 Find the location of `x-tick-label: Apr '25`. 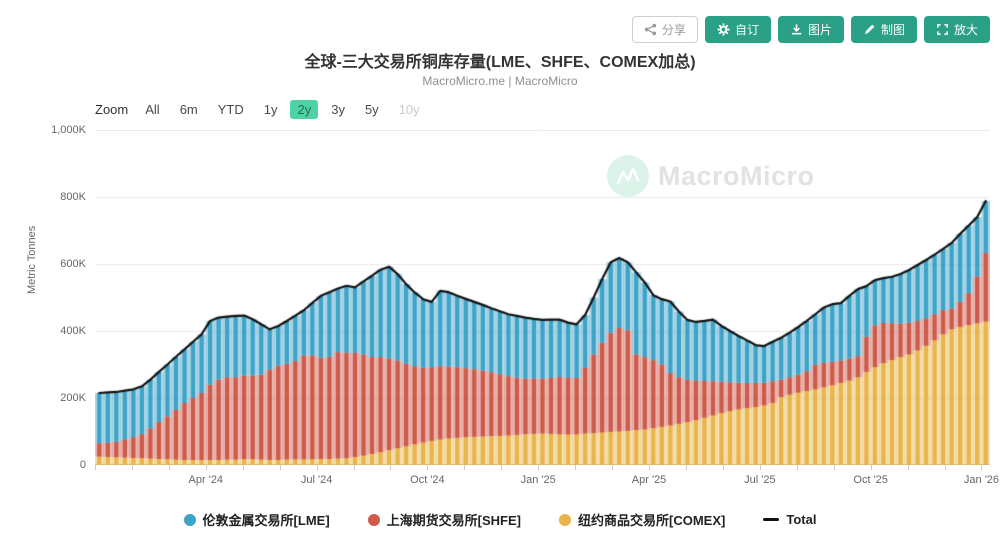

x-tick-label: Apr '25 is located at coordinates (649, 480).